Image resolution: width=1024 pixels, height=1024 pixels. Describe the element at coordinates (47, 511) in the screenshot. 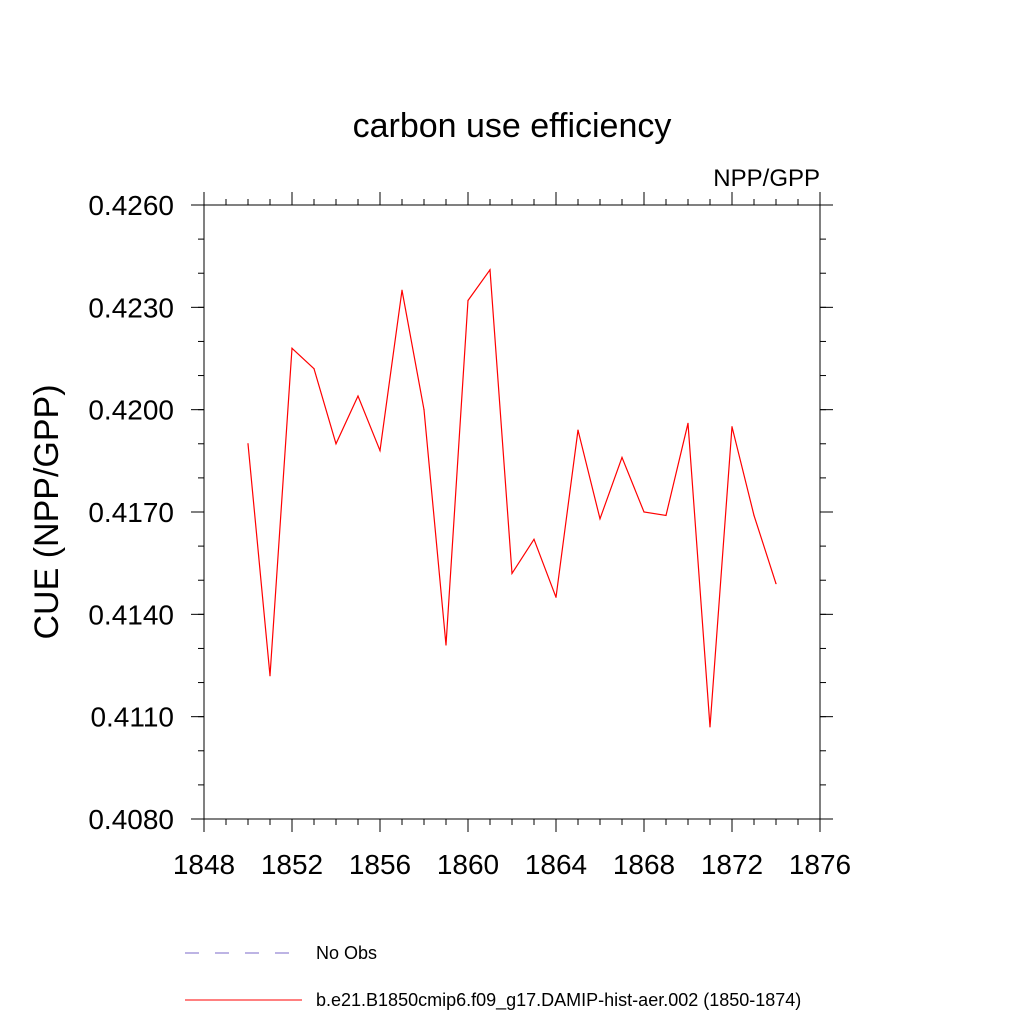

I see `y-axis-label: CUE (NPP/GPP)` at that location.